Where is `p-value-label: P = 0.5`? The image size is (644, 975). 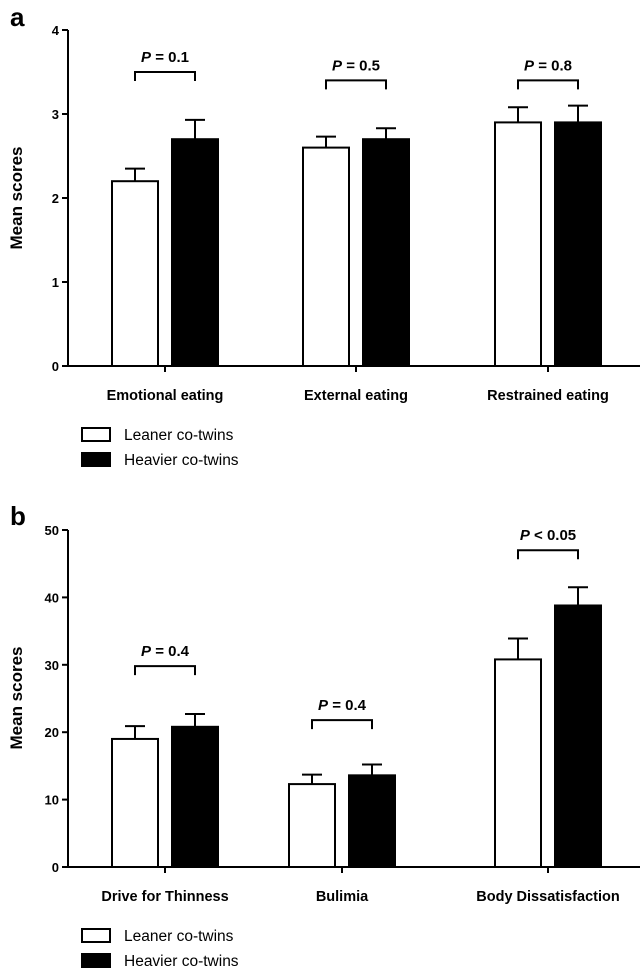
p-value-label: P = 0.5 is located at coordinates (356, 65).